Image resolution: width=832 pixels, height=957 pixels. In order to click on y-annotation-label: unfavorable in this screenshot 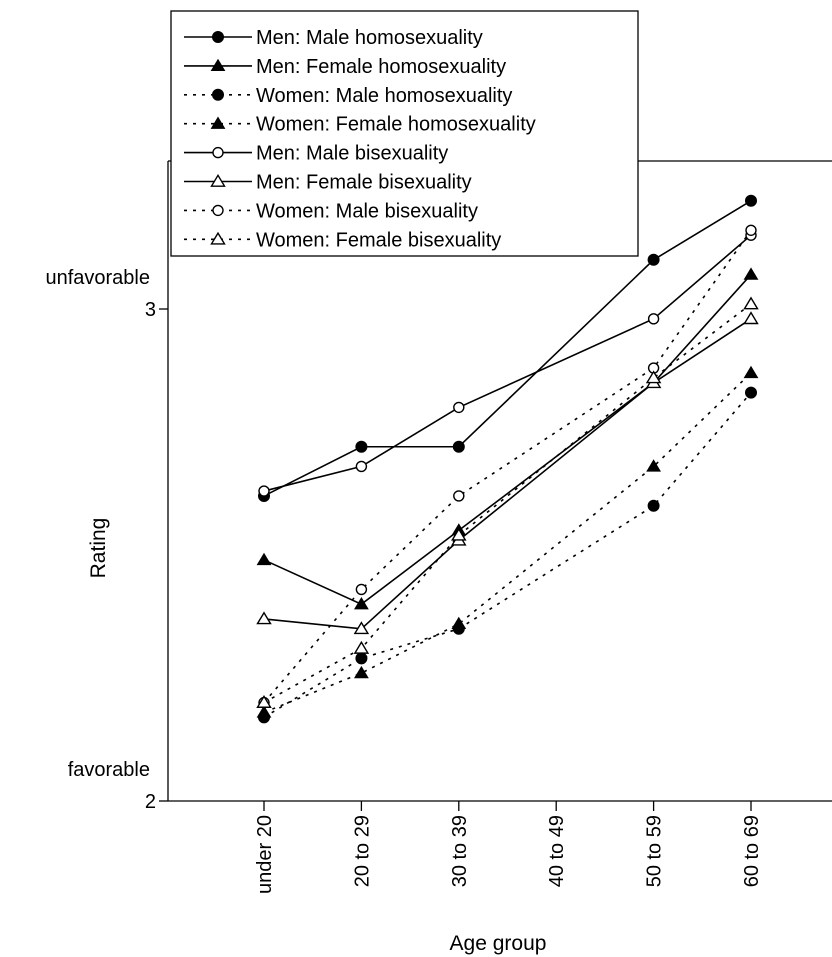, I will do `click(97, 278)`.